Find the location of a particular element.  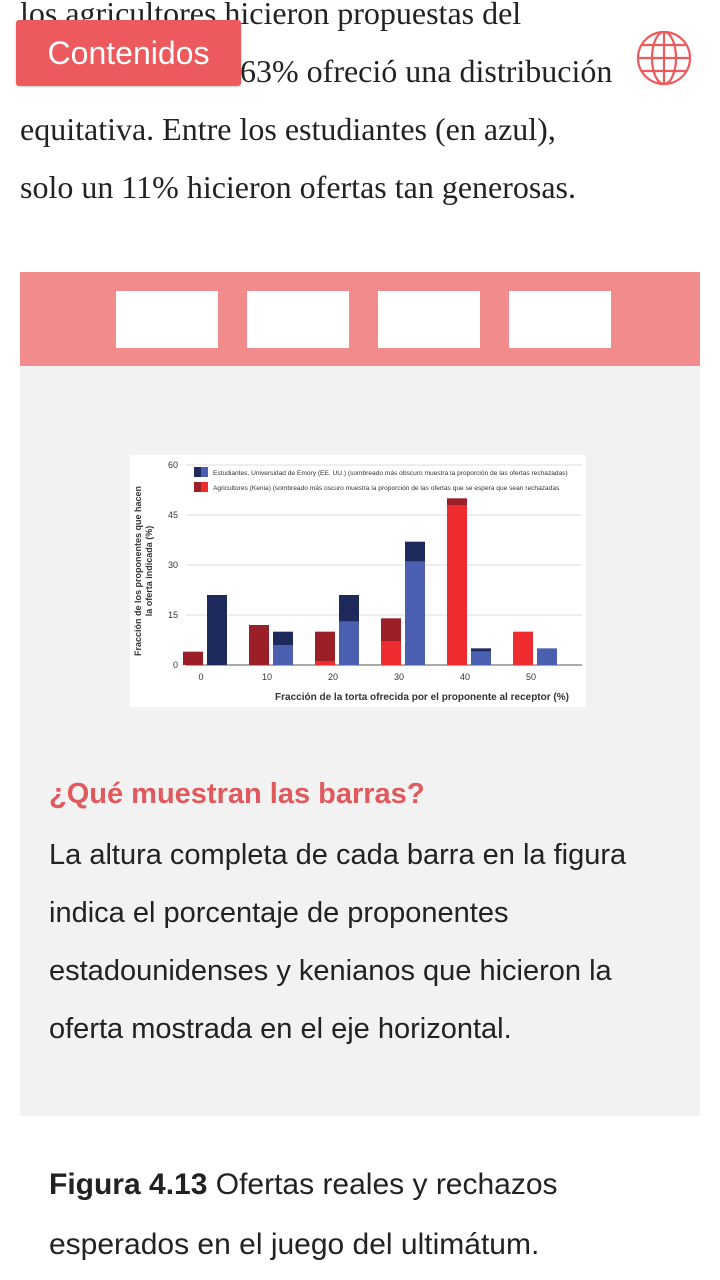

y-axis-label-line-2: la oferta indicada (%) is located at coordinates (149, 571).